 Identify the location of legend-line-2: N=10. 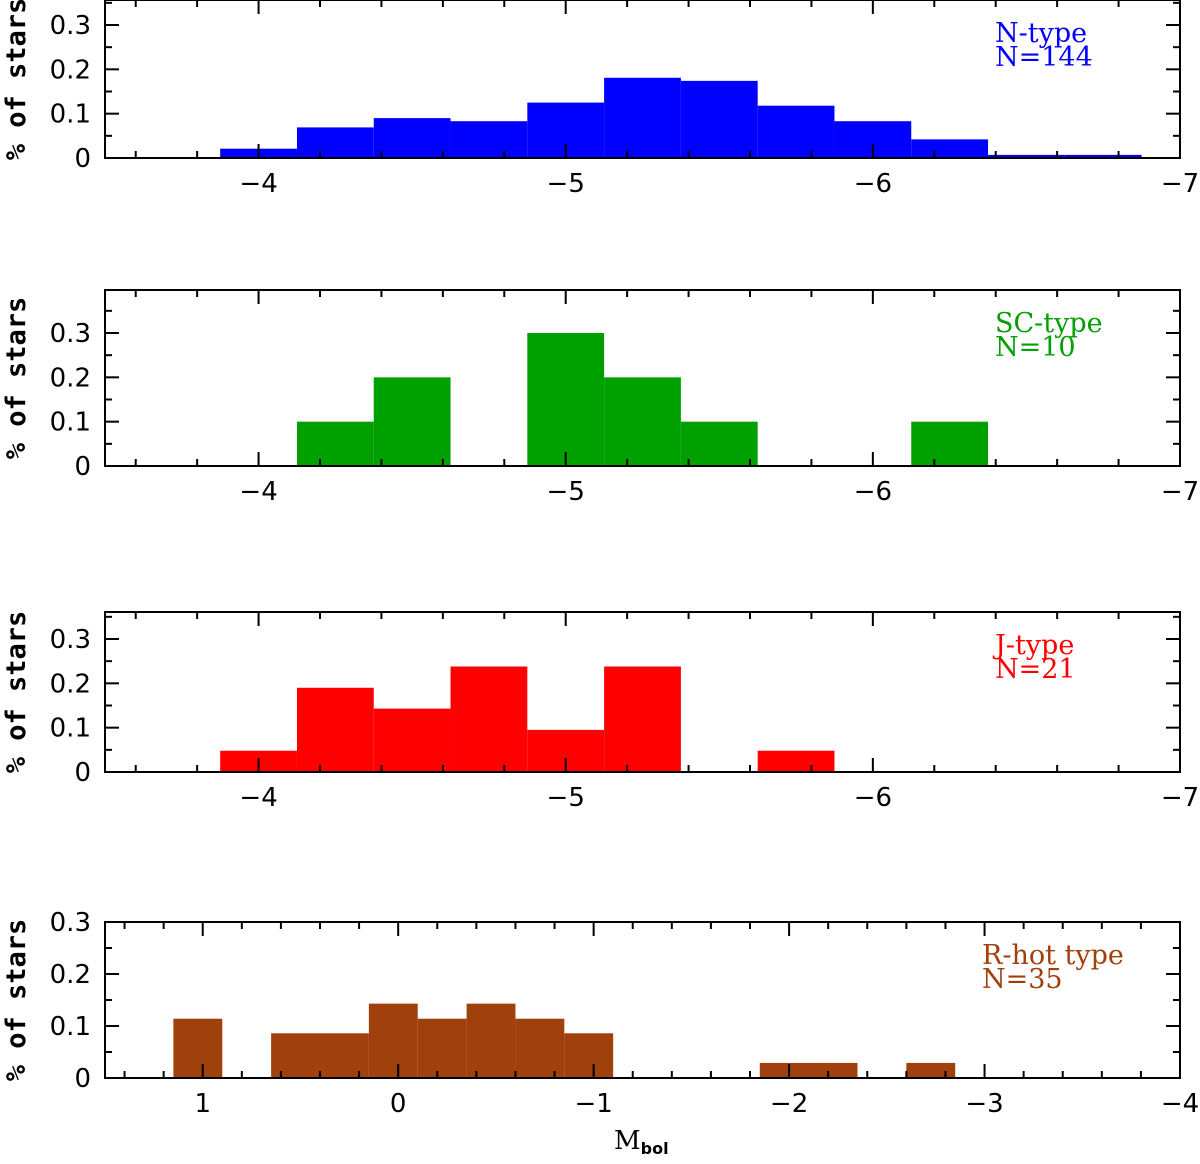
(1035, 347).